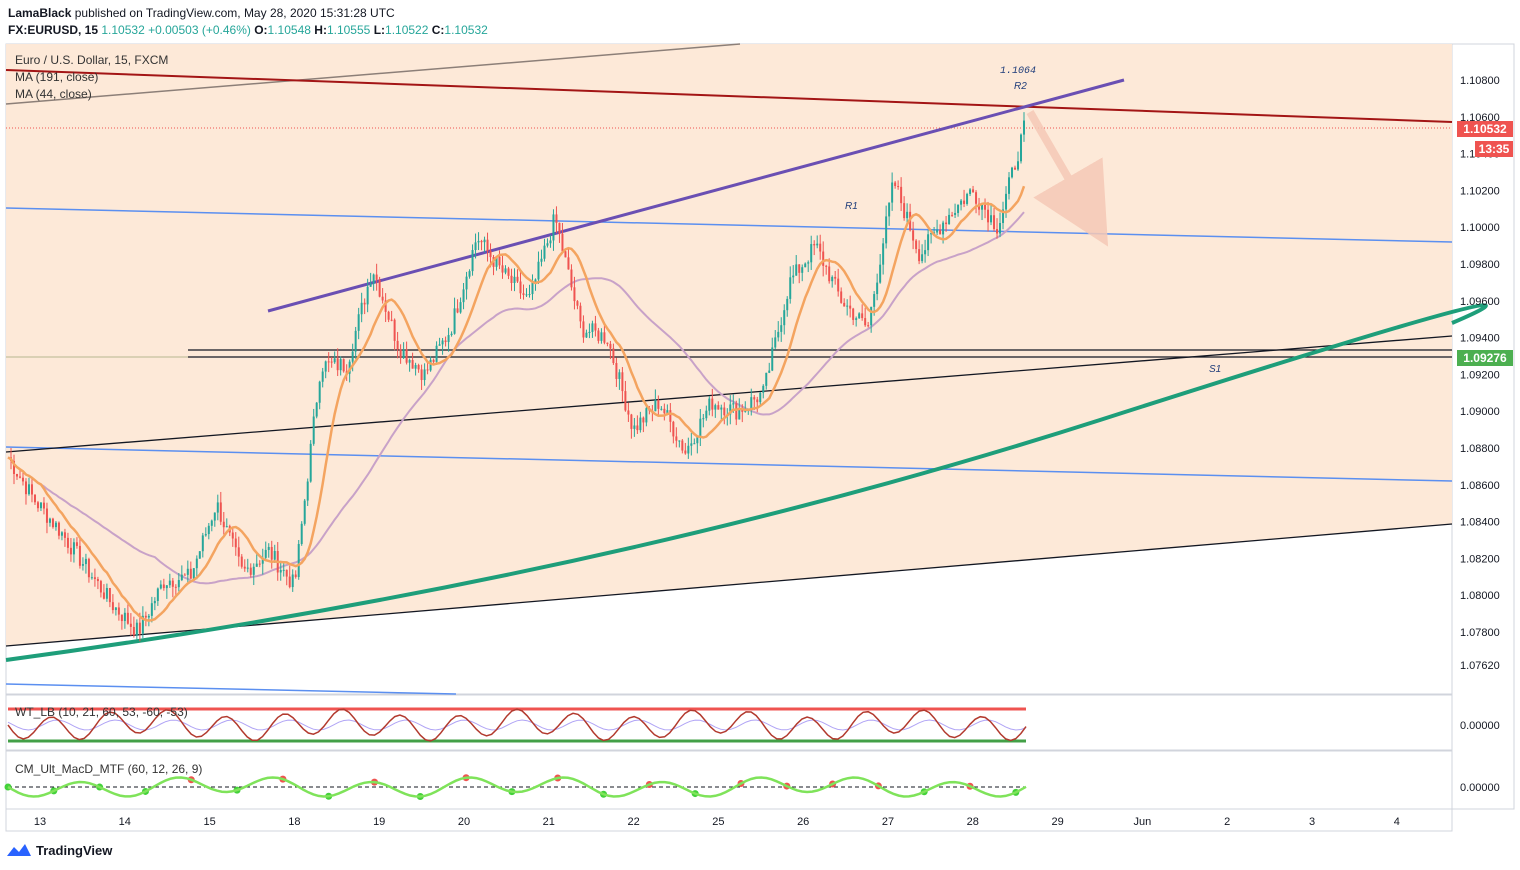 The height and width of the screenshot is (870, 1520). What do you see at coordinates (1480, 788) in the screenshot?
I see `macd-zero-tick: 0.00000` at bounding box center [1480, 788].